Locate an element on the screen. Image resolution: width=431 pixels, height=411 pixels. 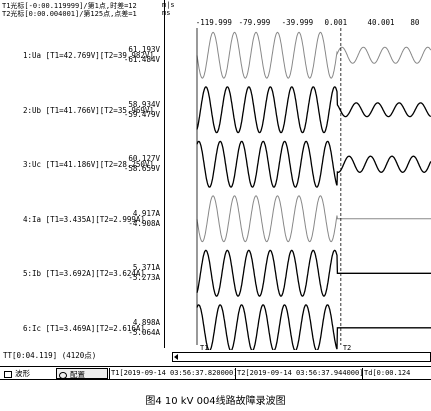
time-tick-label: -79.999 is located at coordinates (254, 22).